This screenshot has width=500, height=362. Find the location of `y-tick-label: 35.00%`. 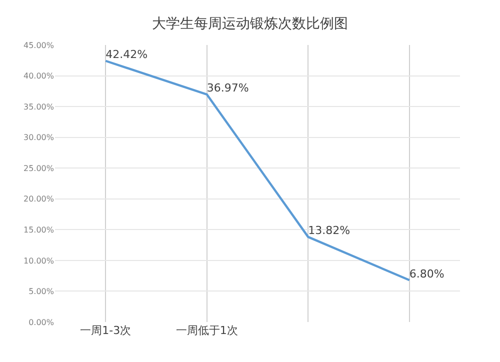

y-tick-label: 35.00% is located at coordinates (38, 107).